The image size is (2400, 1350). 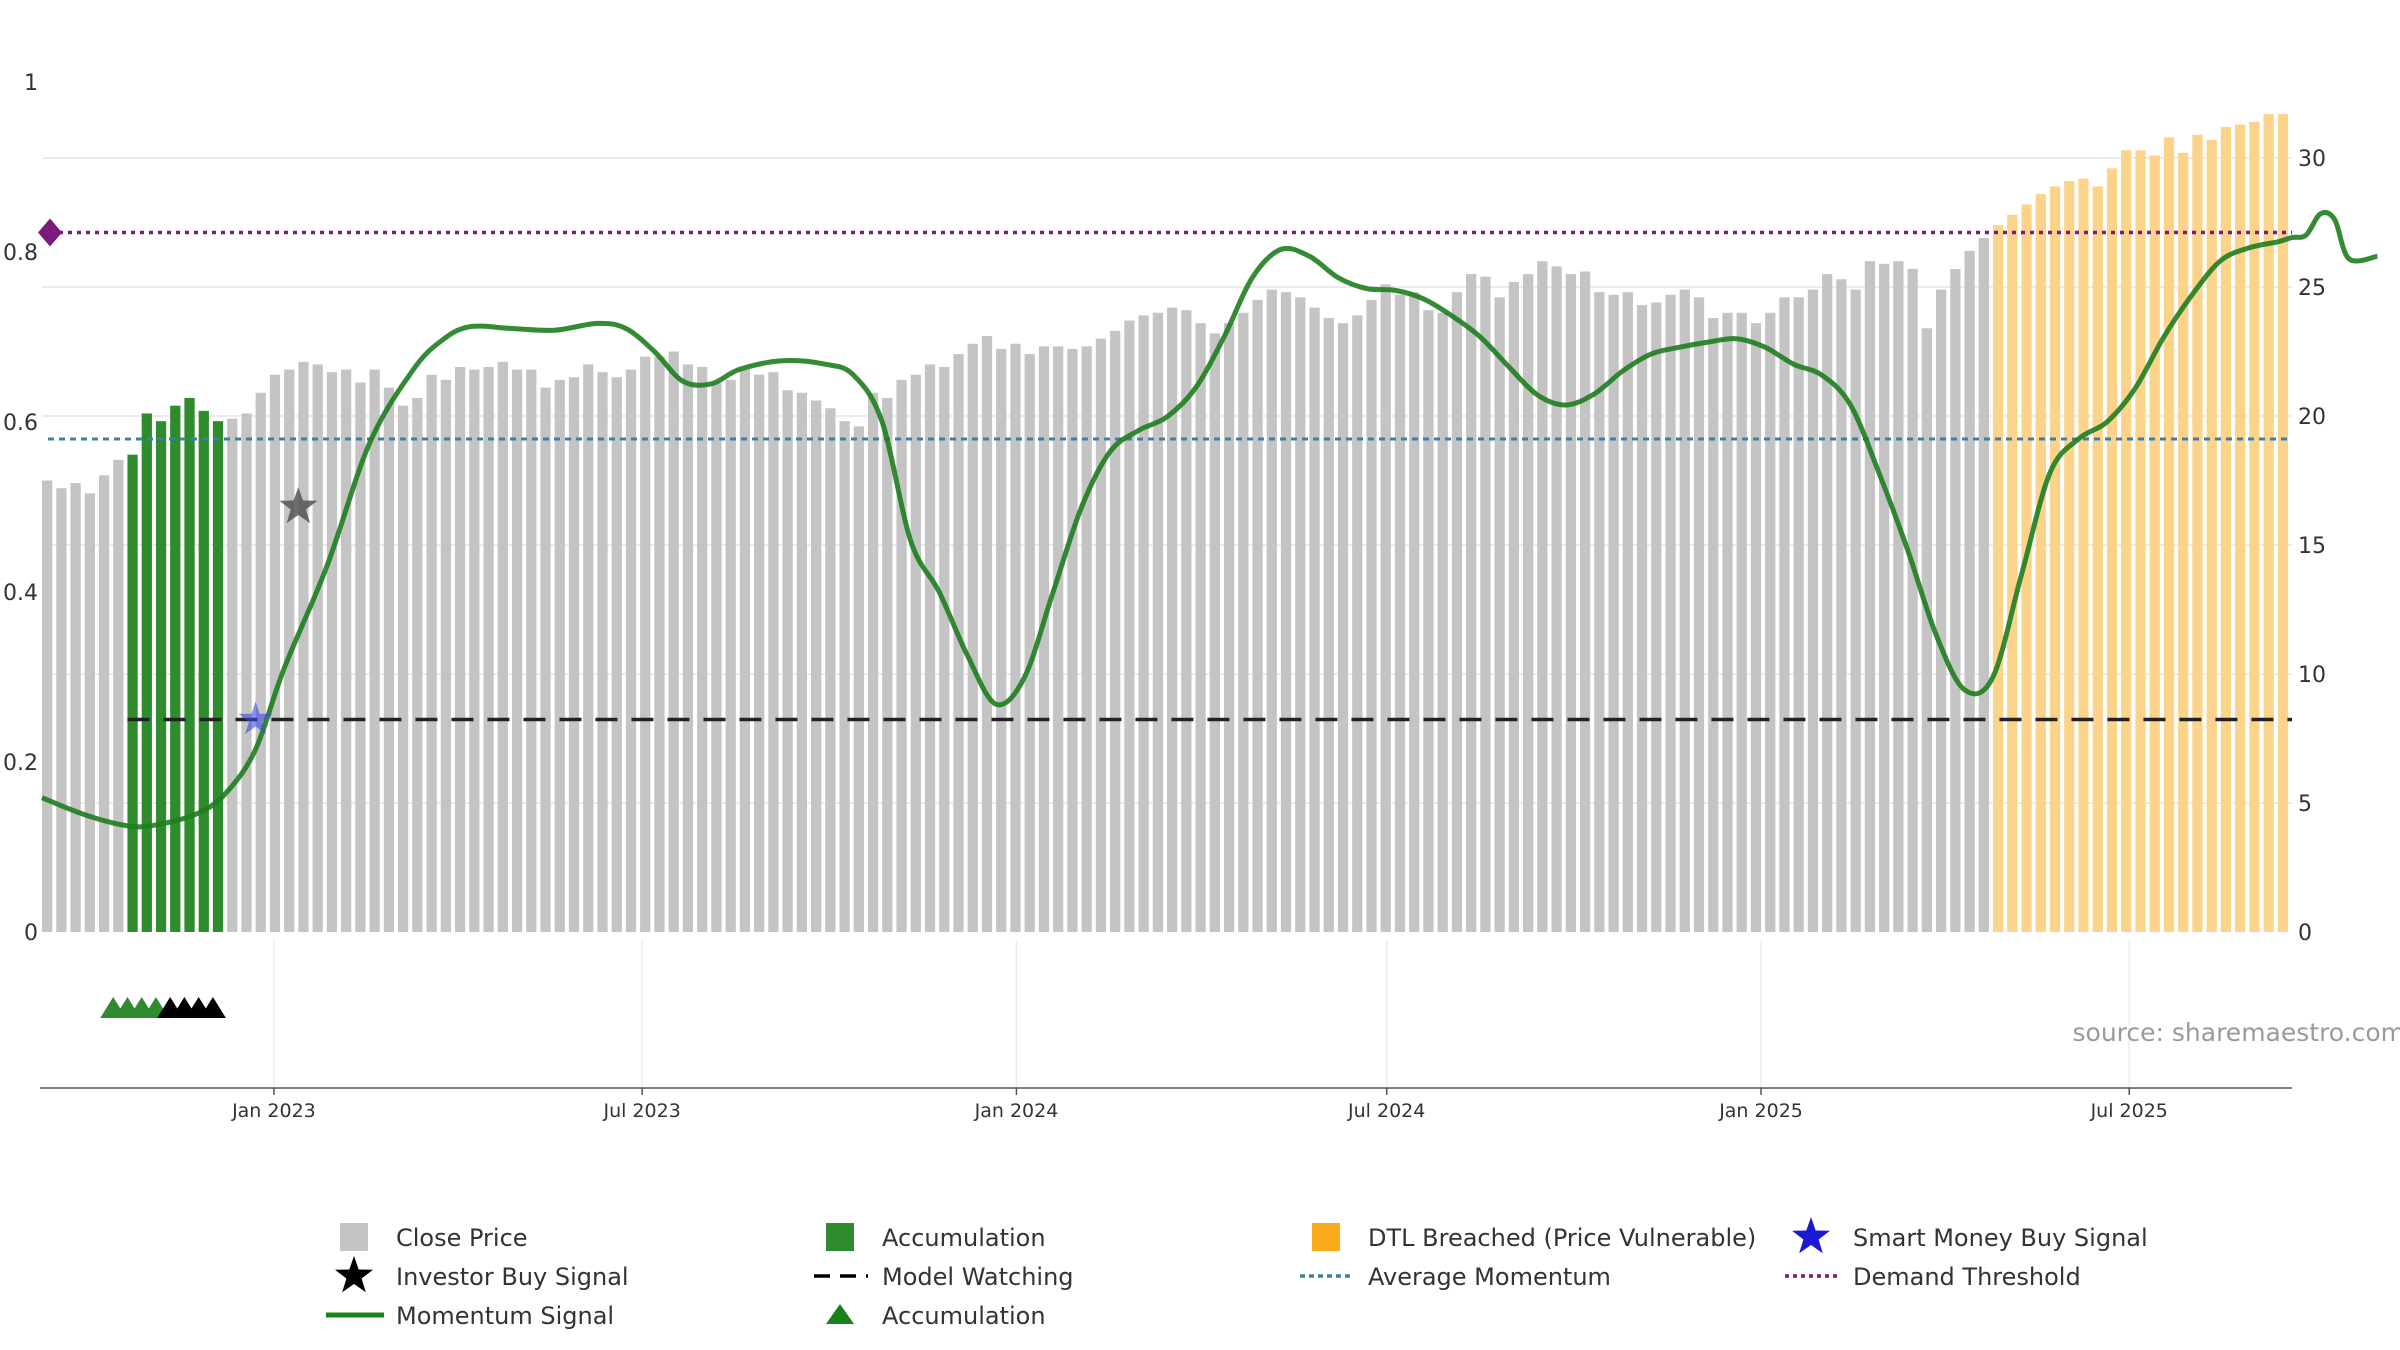 What do you see at coordinates (1760, 1111) in the screenshot?
I see `x-axis-tick-label: Jan 2025` at bounding box center [1760, 1111].